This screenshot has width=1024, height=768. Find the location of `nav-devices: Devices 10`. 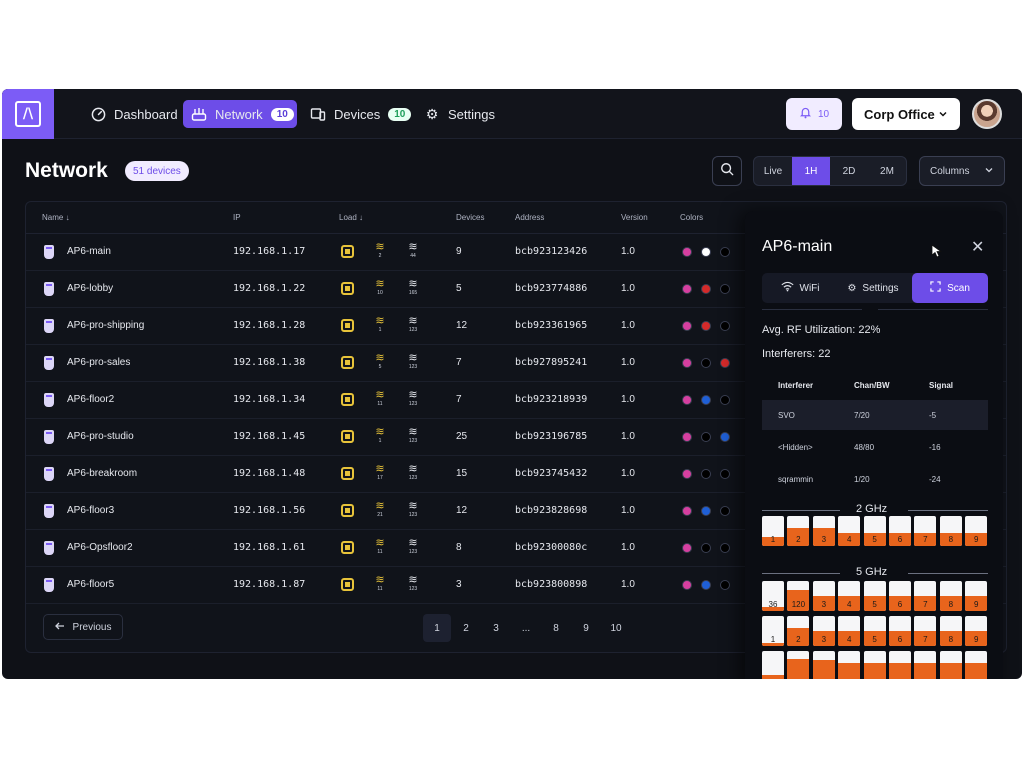

nav-devices: Devices 10 is located at coordinates (360, 114).